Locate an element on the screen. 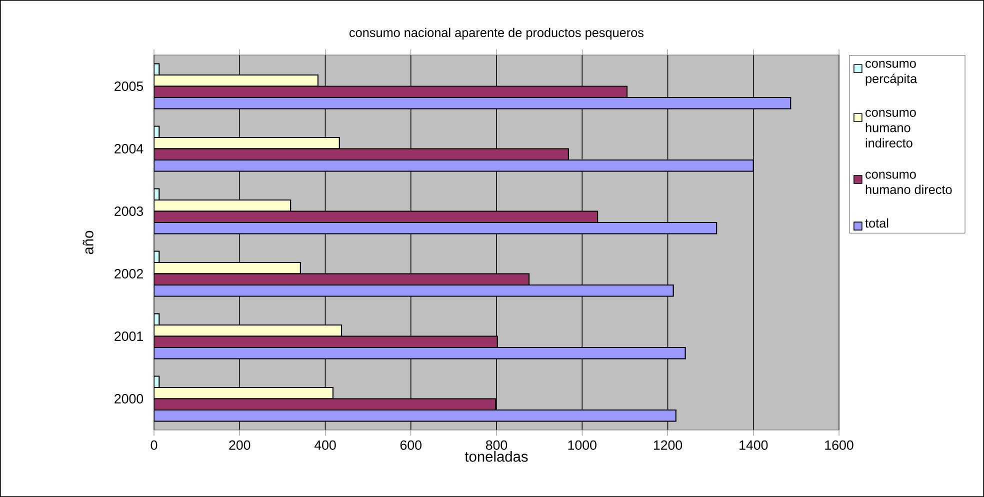 The width and height of the screenshot is (984, 497). legend-label: total is located at coordinates (876, 223).